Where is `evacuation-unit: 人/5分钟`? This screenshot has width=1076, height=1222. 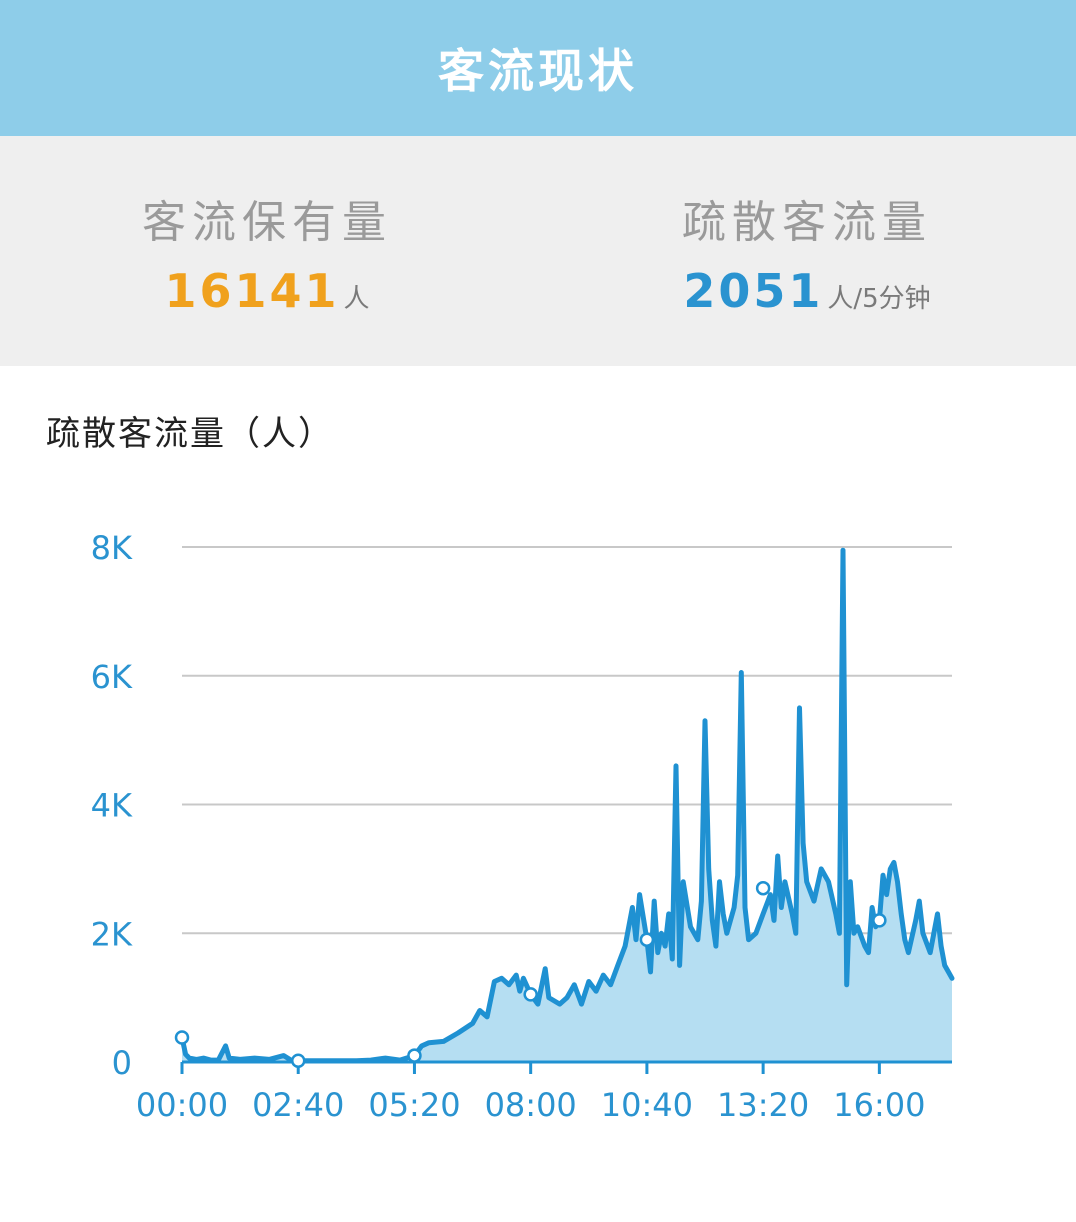 evacuation-unit: 人/5分钟 is located at coordinates (879, 299).